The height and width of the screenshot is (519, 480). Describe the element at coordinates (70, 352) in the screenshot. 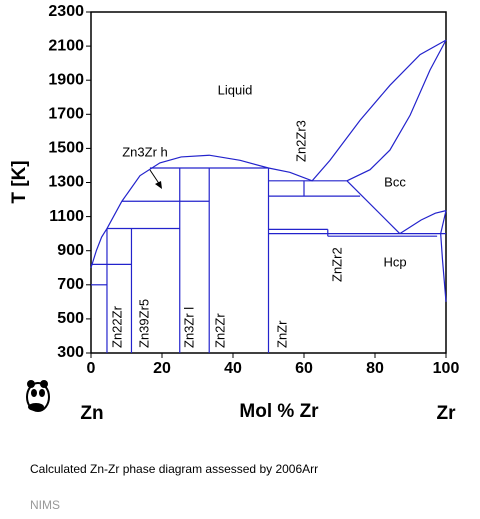

I see `y-tick-label: 300` at that location.